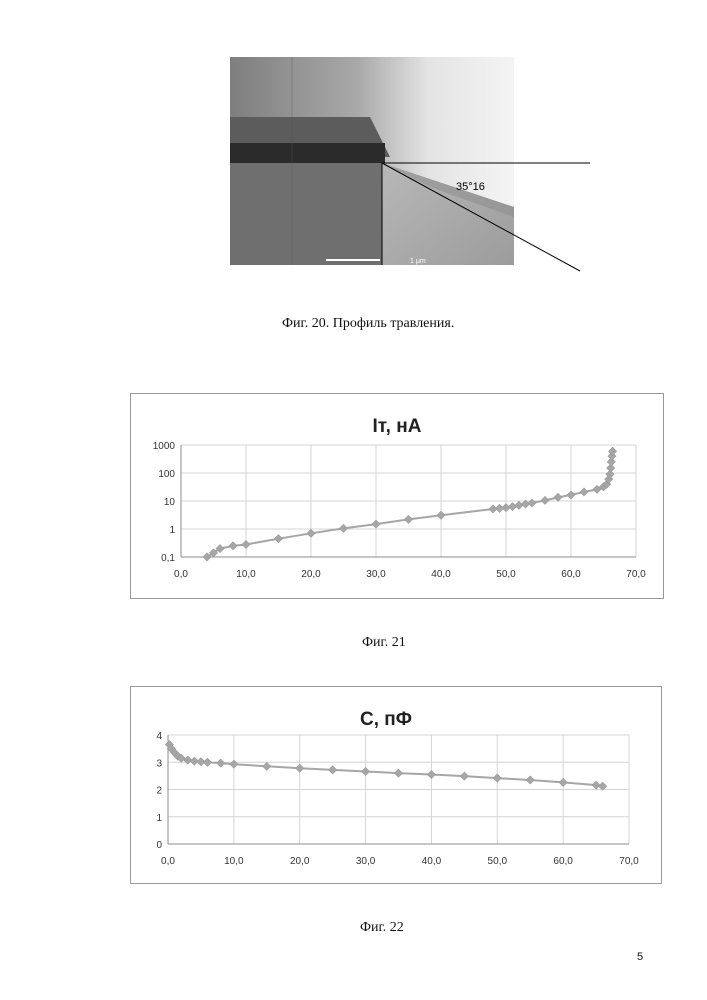  I want to click on fig21-y-tick-label: 10, so click(170, 502).